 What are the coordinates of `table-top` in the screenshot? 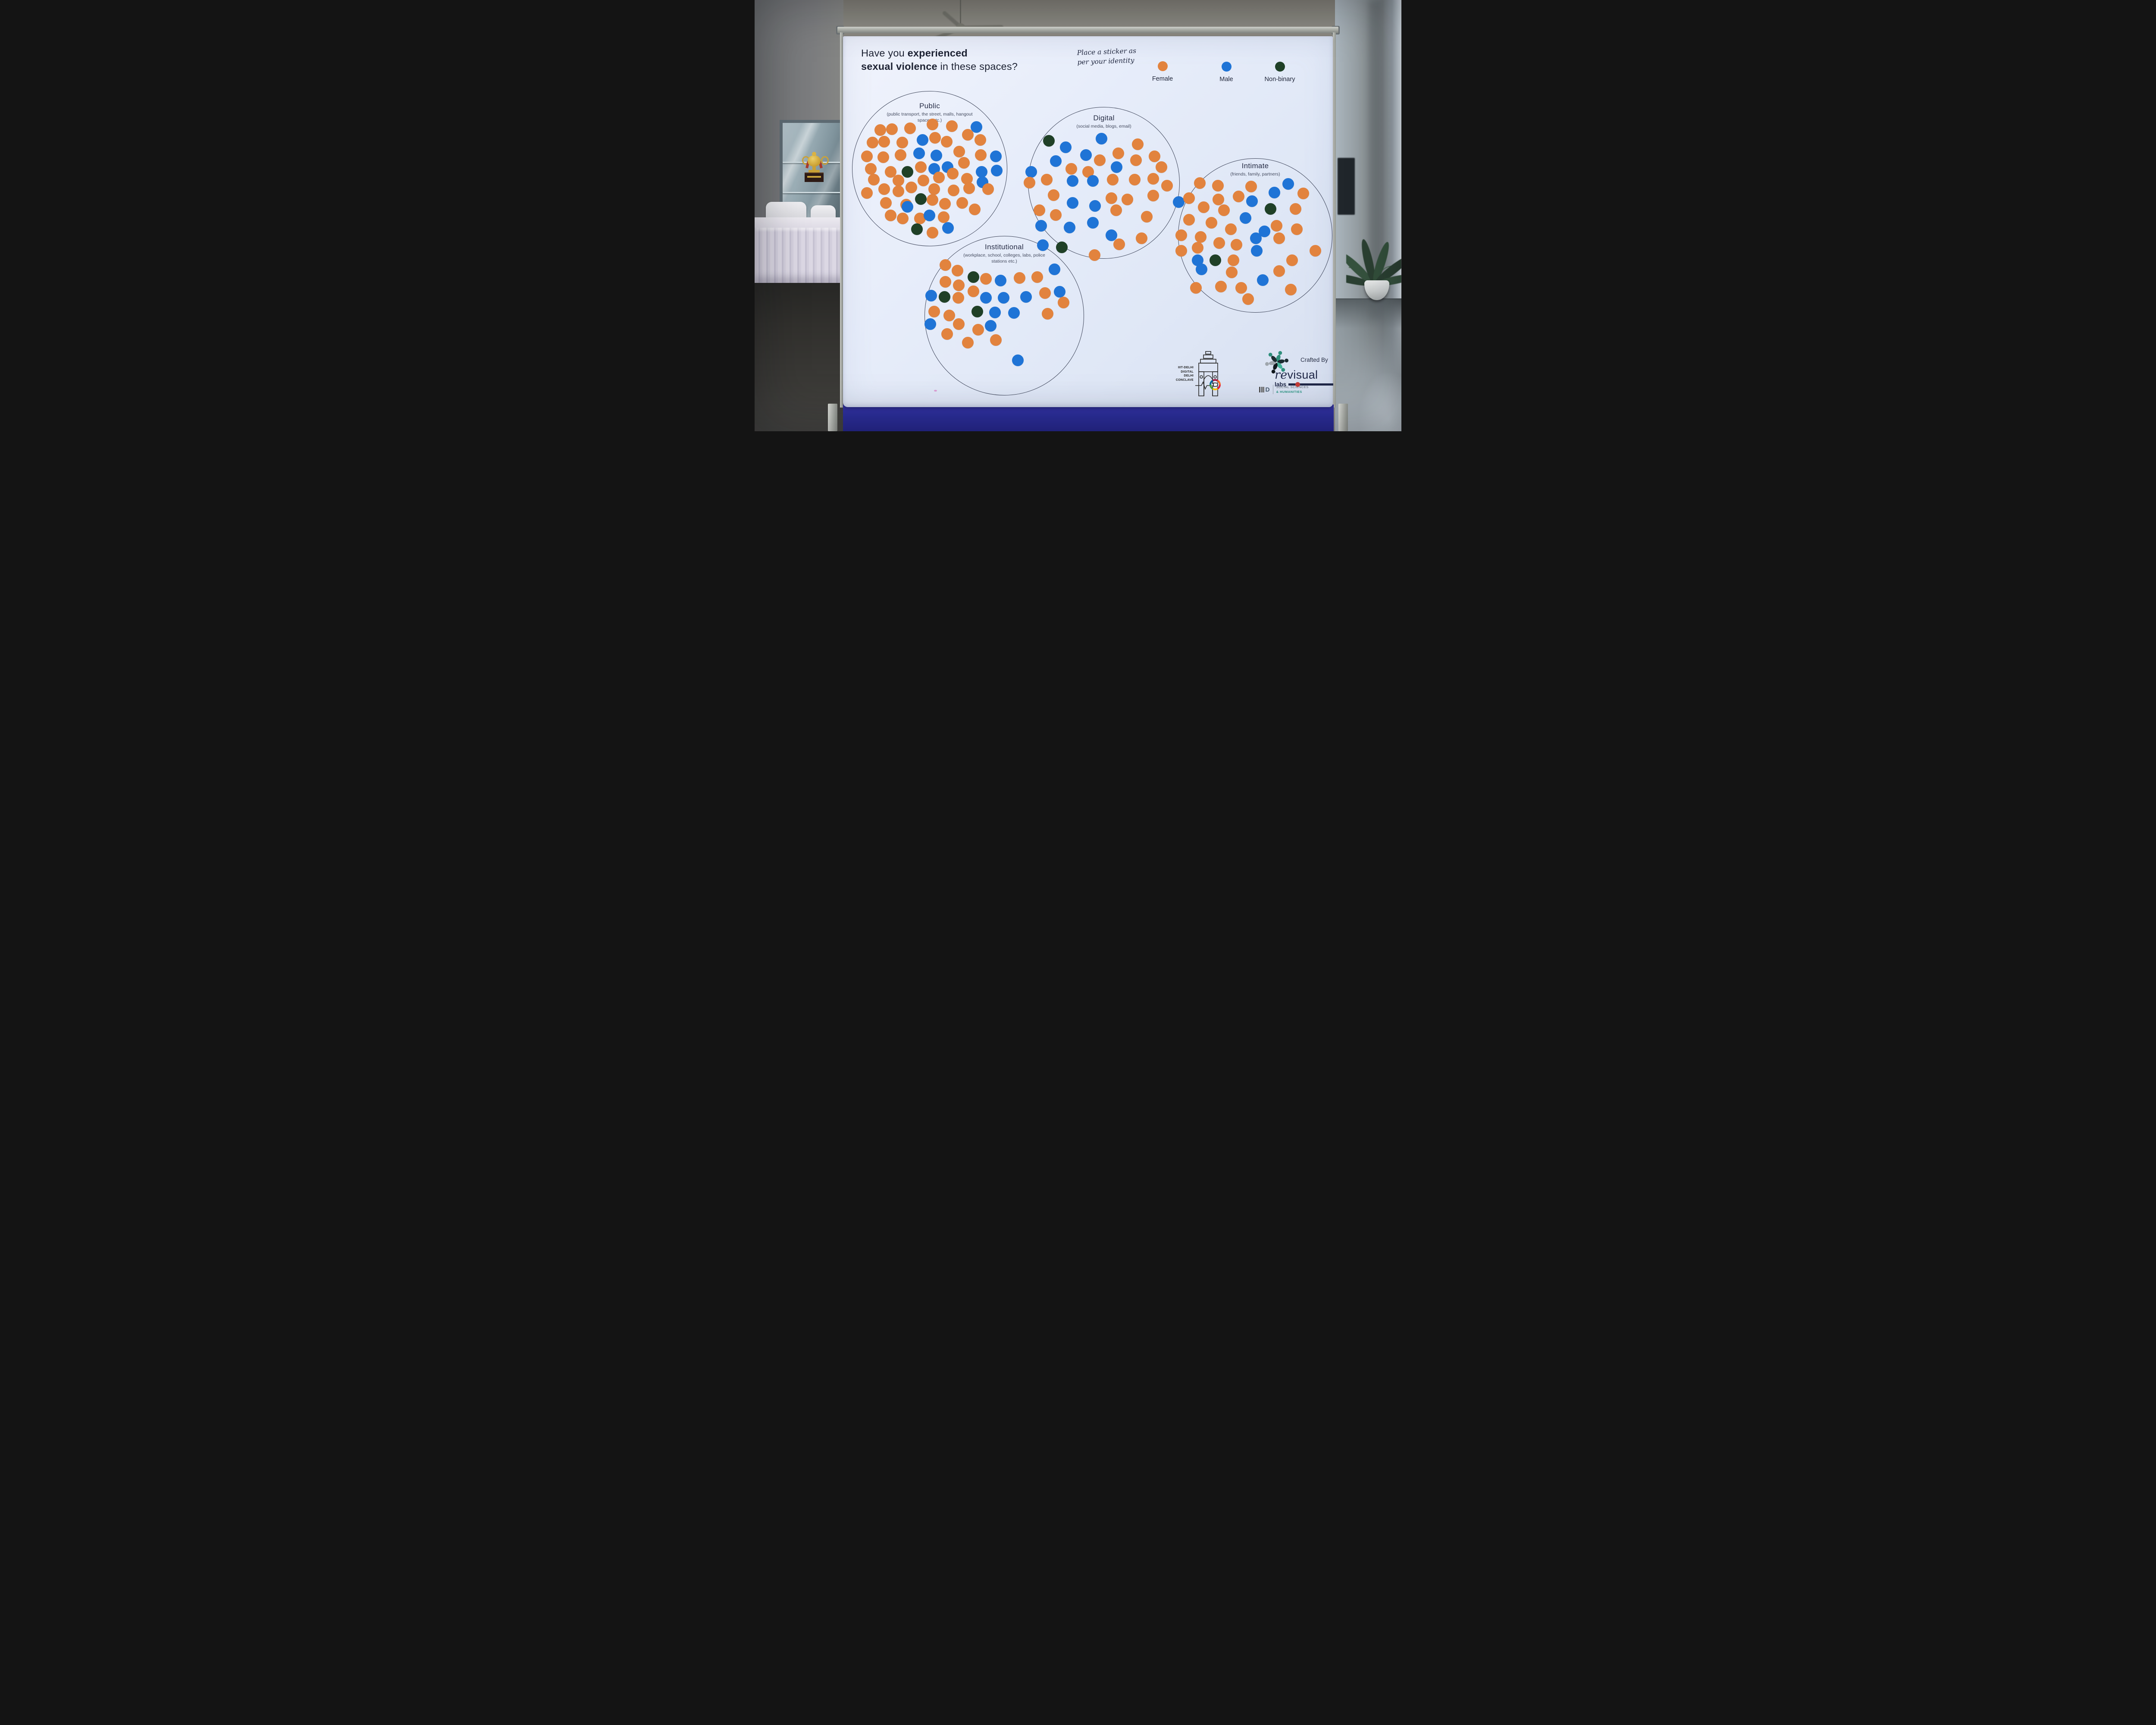 It's located at (799, 223).